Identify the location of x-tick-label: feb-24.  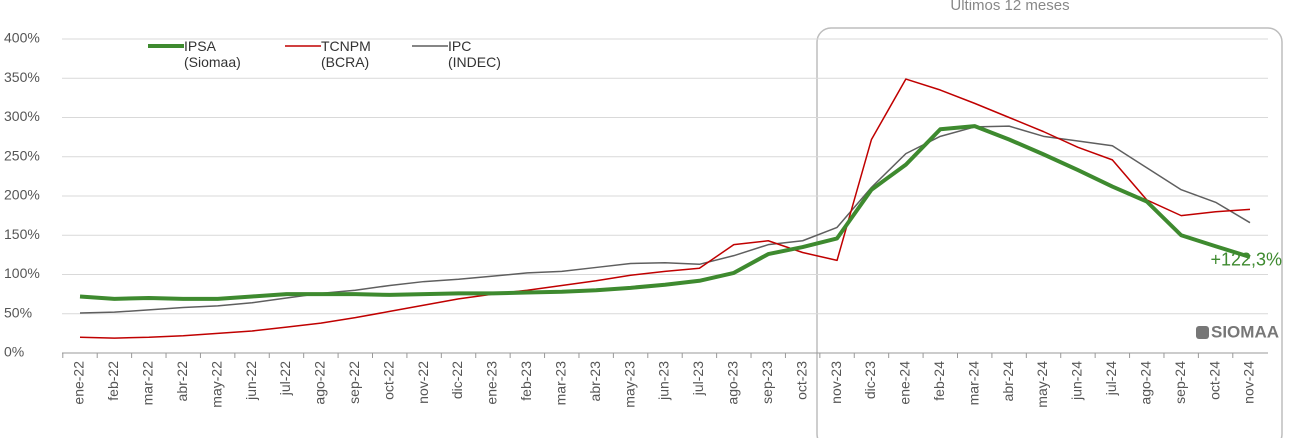
(939, 381).